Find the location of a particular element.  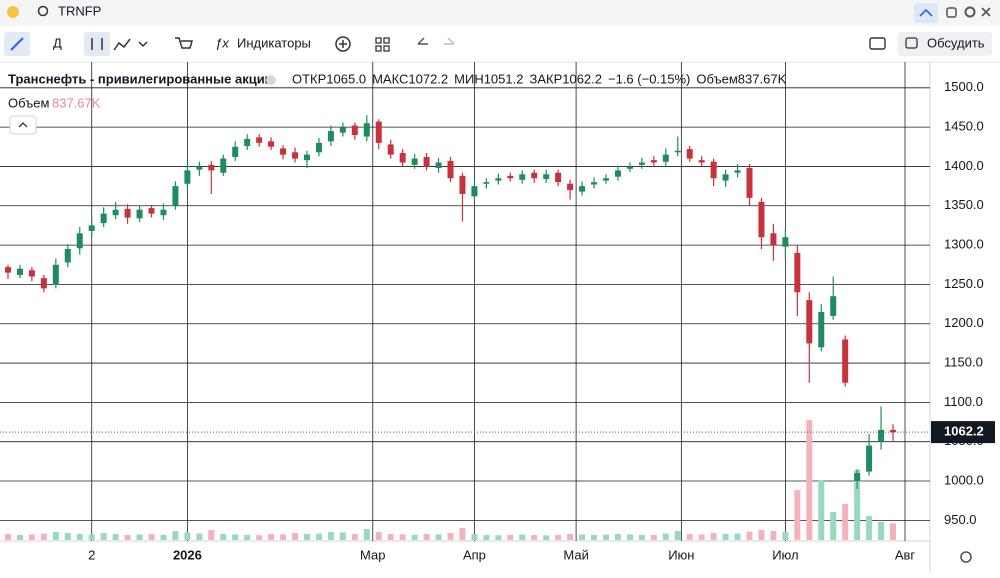

x-tick-label: 2026 is located at coordinates (187, 554).